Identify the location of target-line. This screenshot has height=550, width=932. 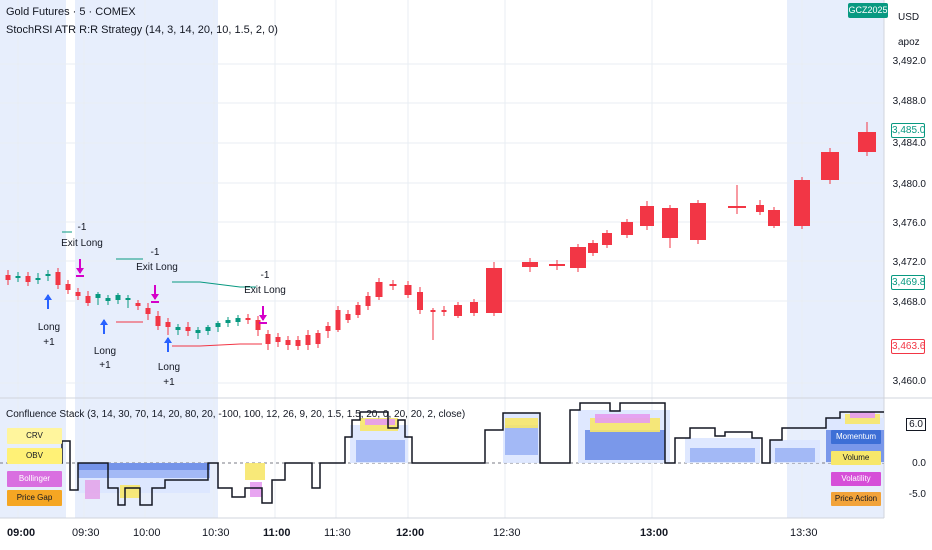
(214, 284).